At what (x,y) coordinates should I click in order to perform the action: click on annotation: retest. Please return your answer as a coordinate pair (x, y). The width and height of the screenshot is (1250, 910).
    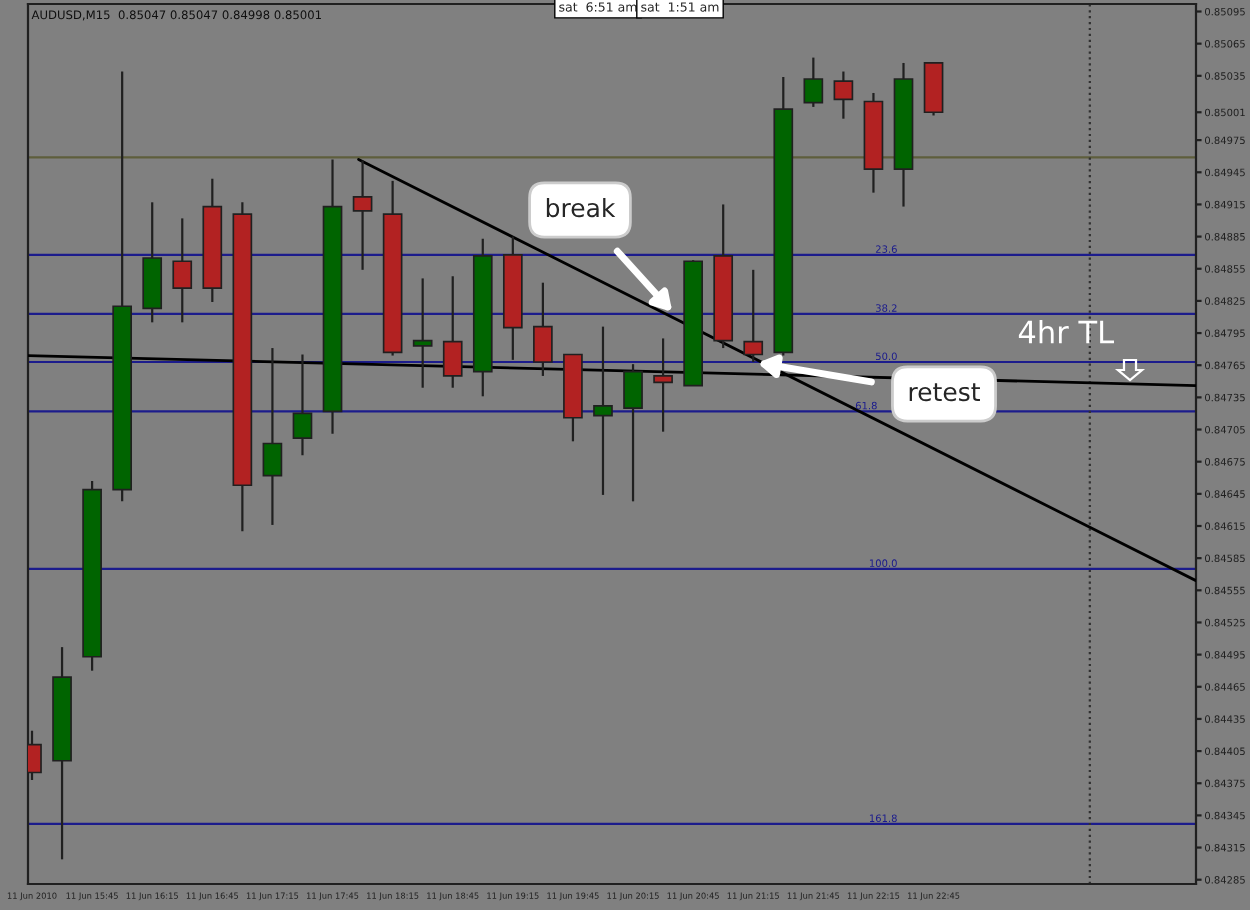
    Looking at the image, I should click on (944, 392).